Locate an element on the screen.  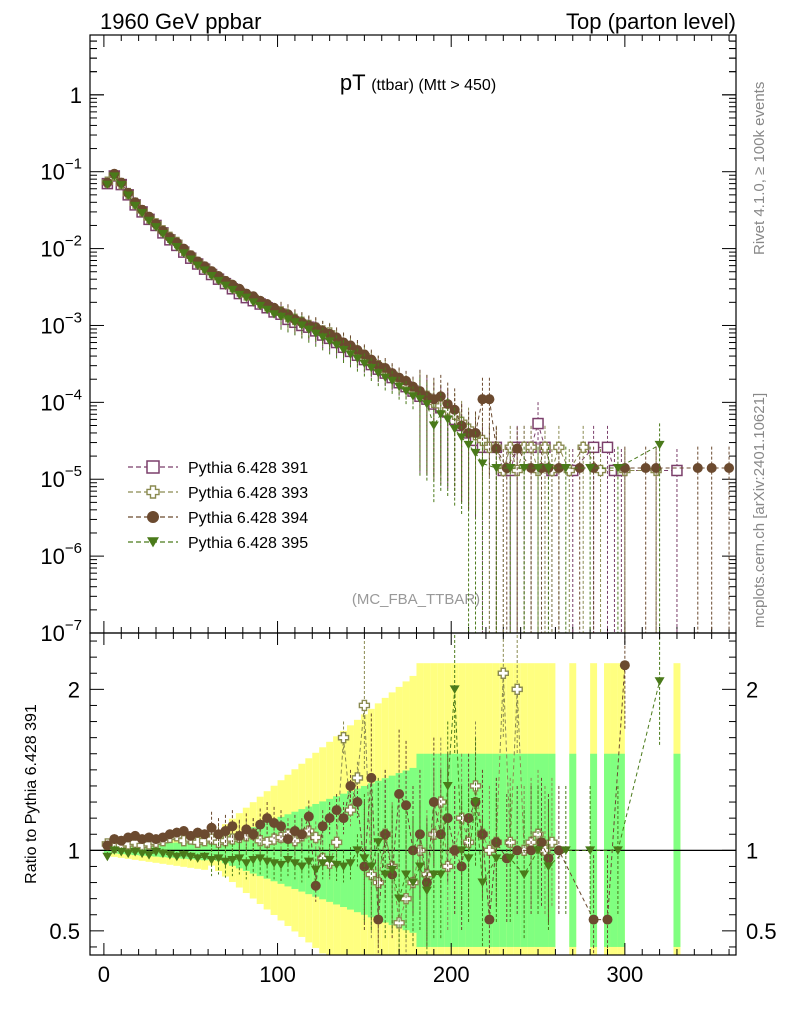
y-tick-label: 10⁻³ is located at coordinates (61, 323).